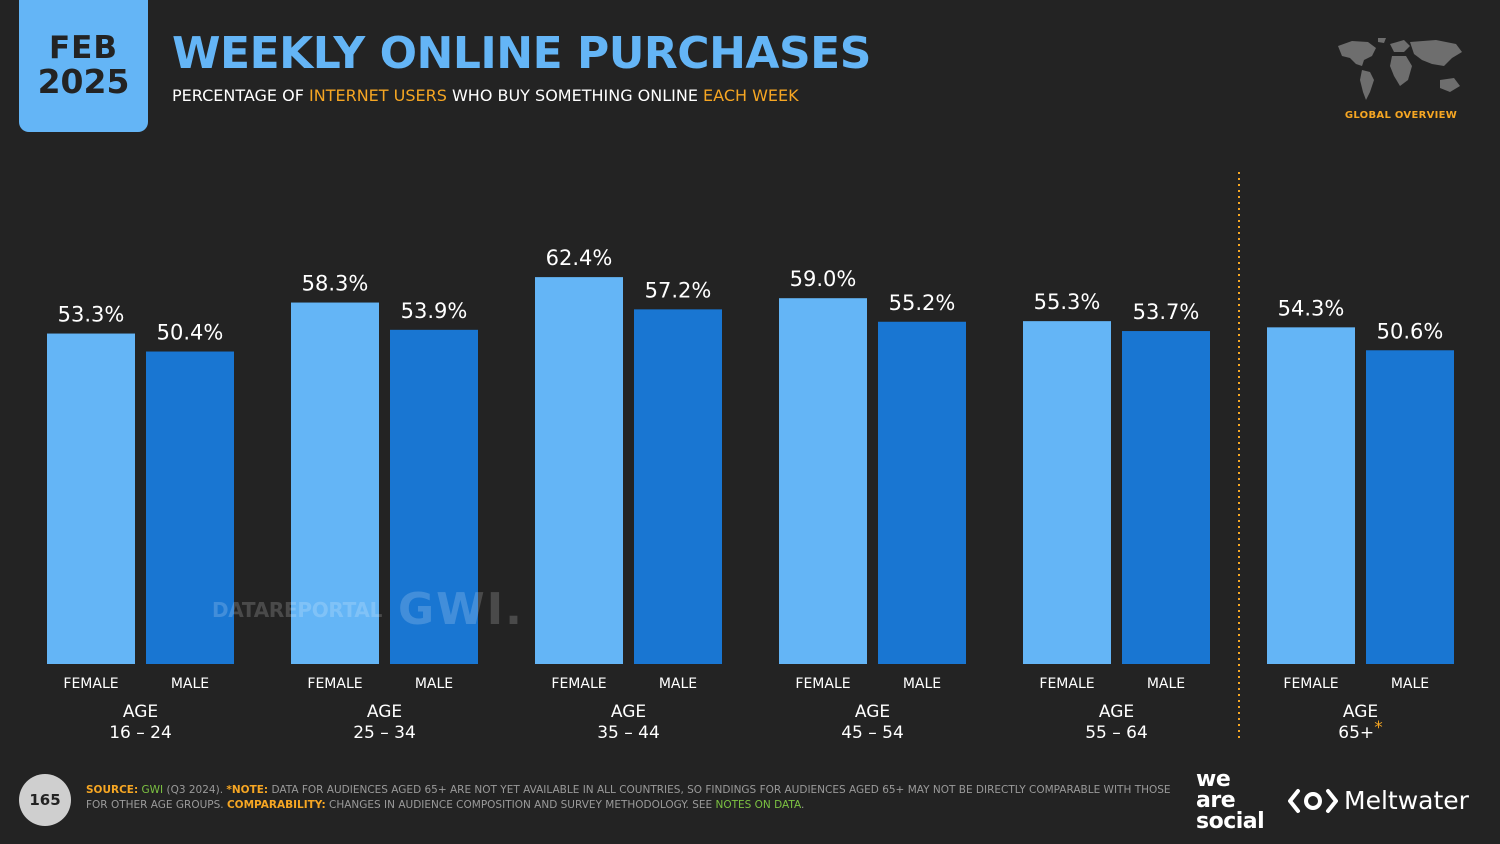 This screenshot has width=1500, height=844. Describe the element at coordinates (1216, 800) in the screenshot. I see `logo-word: are` at that location.